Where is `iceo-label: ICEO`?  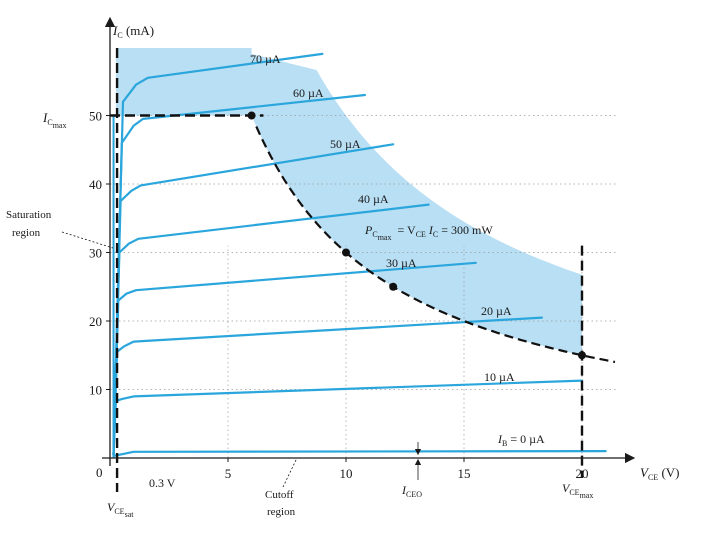
iceo-label: ICEO is located at coordinates (411, 491).